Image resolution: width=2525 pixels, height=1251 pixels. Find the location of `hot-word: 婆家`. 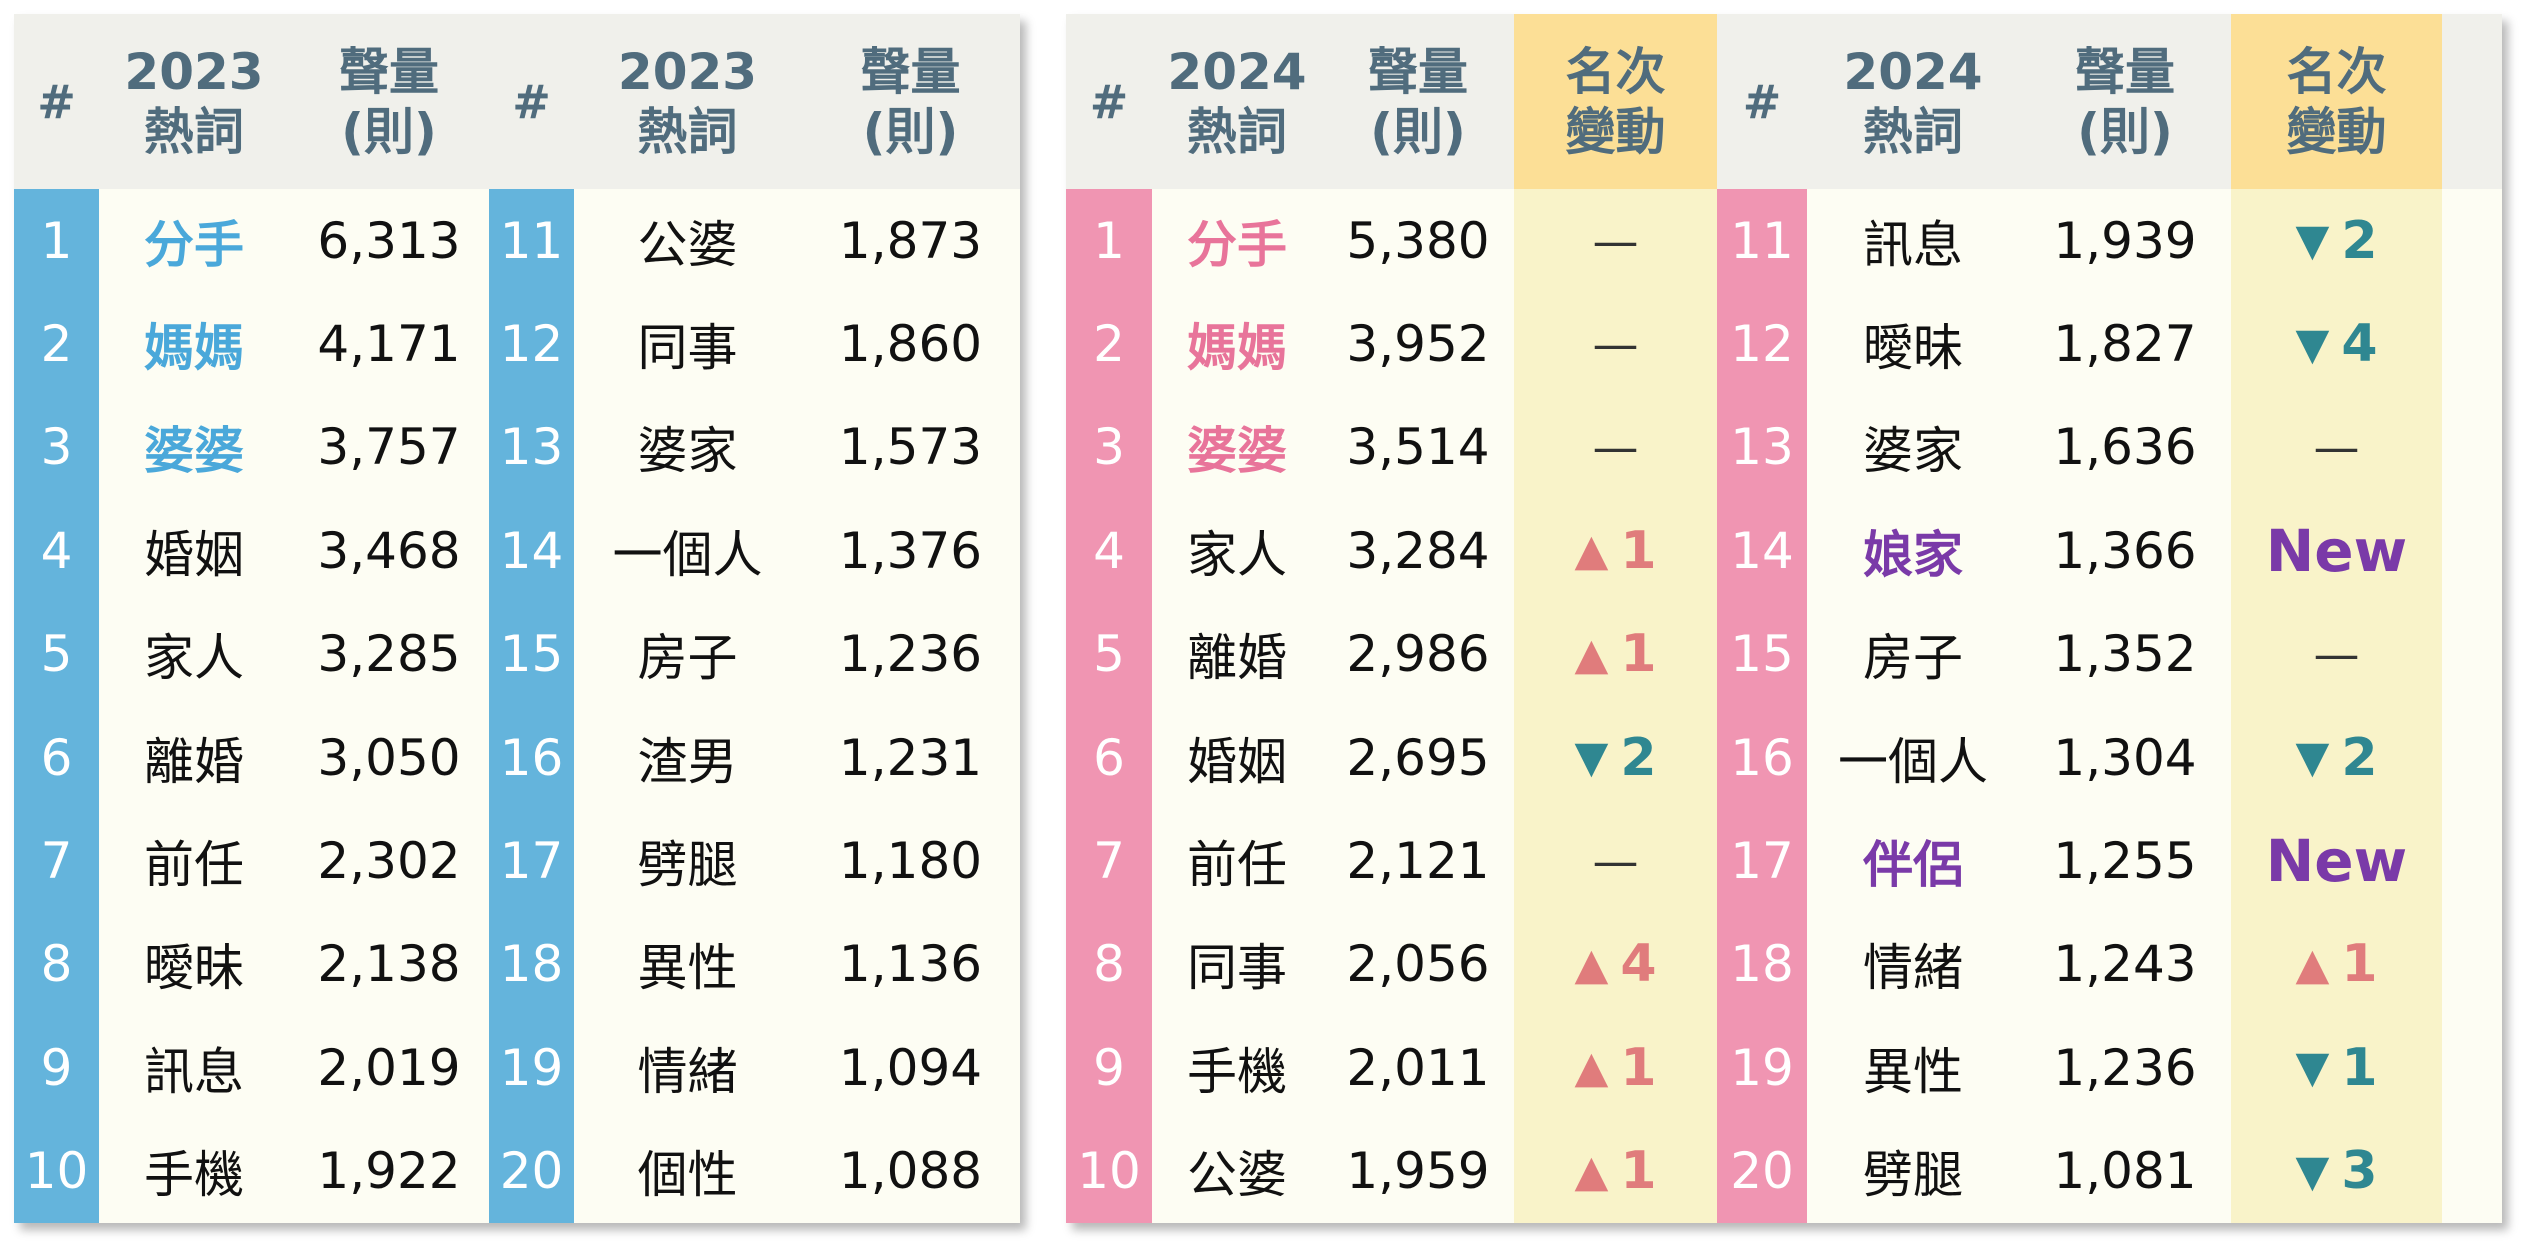

hot-word: 婆家 is located at coordinates (687, 451).